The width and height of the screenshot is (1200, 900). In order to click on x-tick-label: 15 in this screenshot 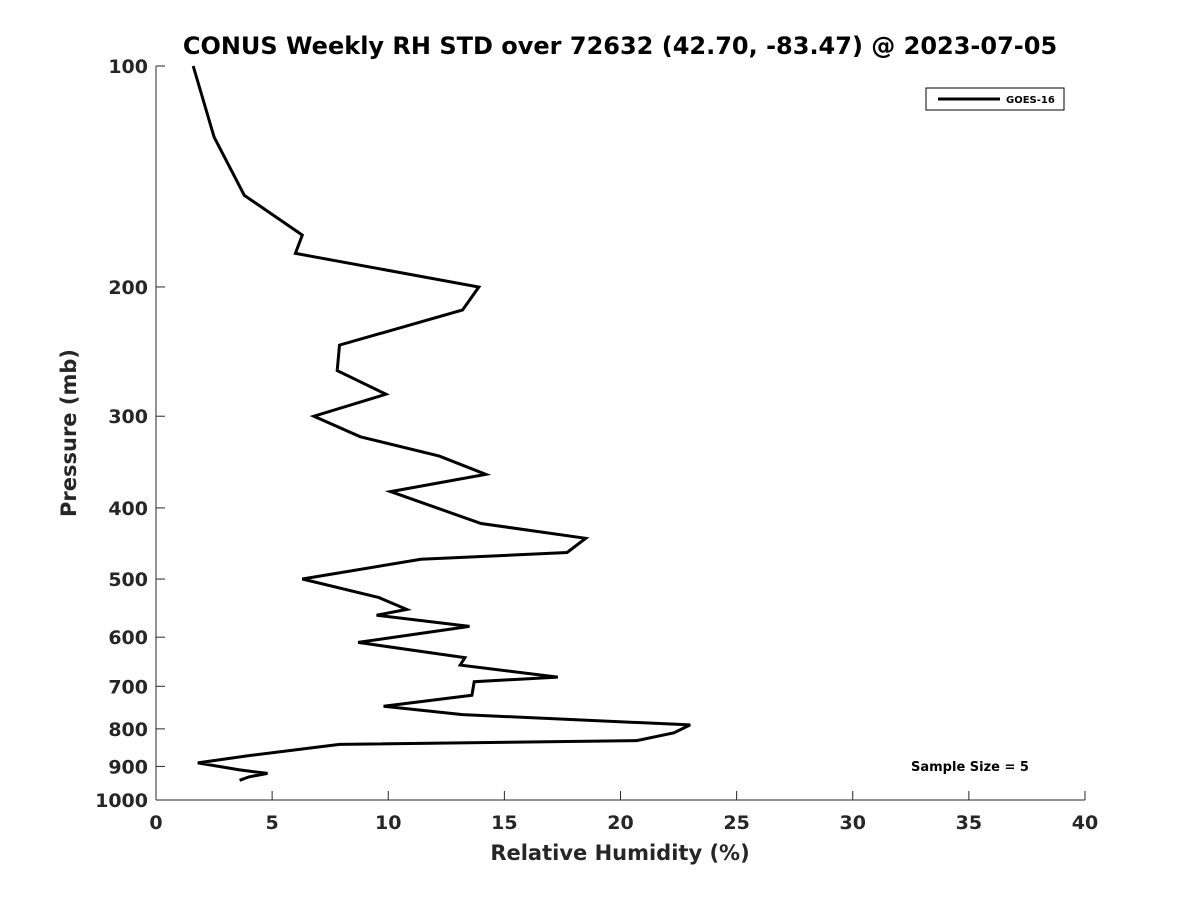, I will do `click(504, 823)`.